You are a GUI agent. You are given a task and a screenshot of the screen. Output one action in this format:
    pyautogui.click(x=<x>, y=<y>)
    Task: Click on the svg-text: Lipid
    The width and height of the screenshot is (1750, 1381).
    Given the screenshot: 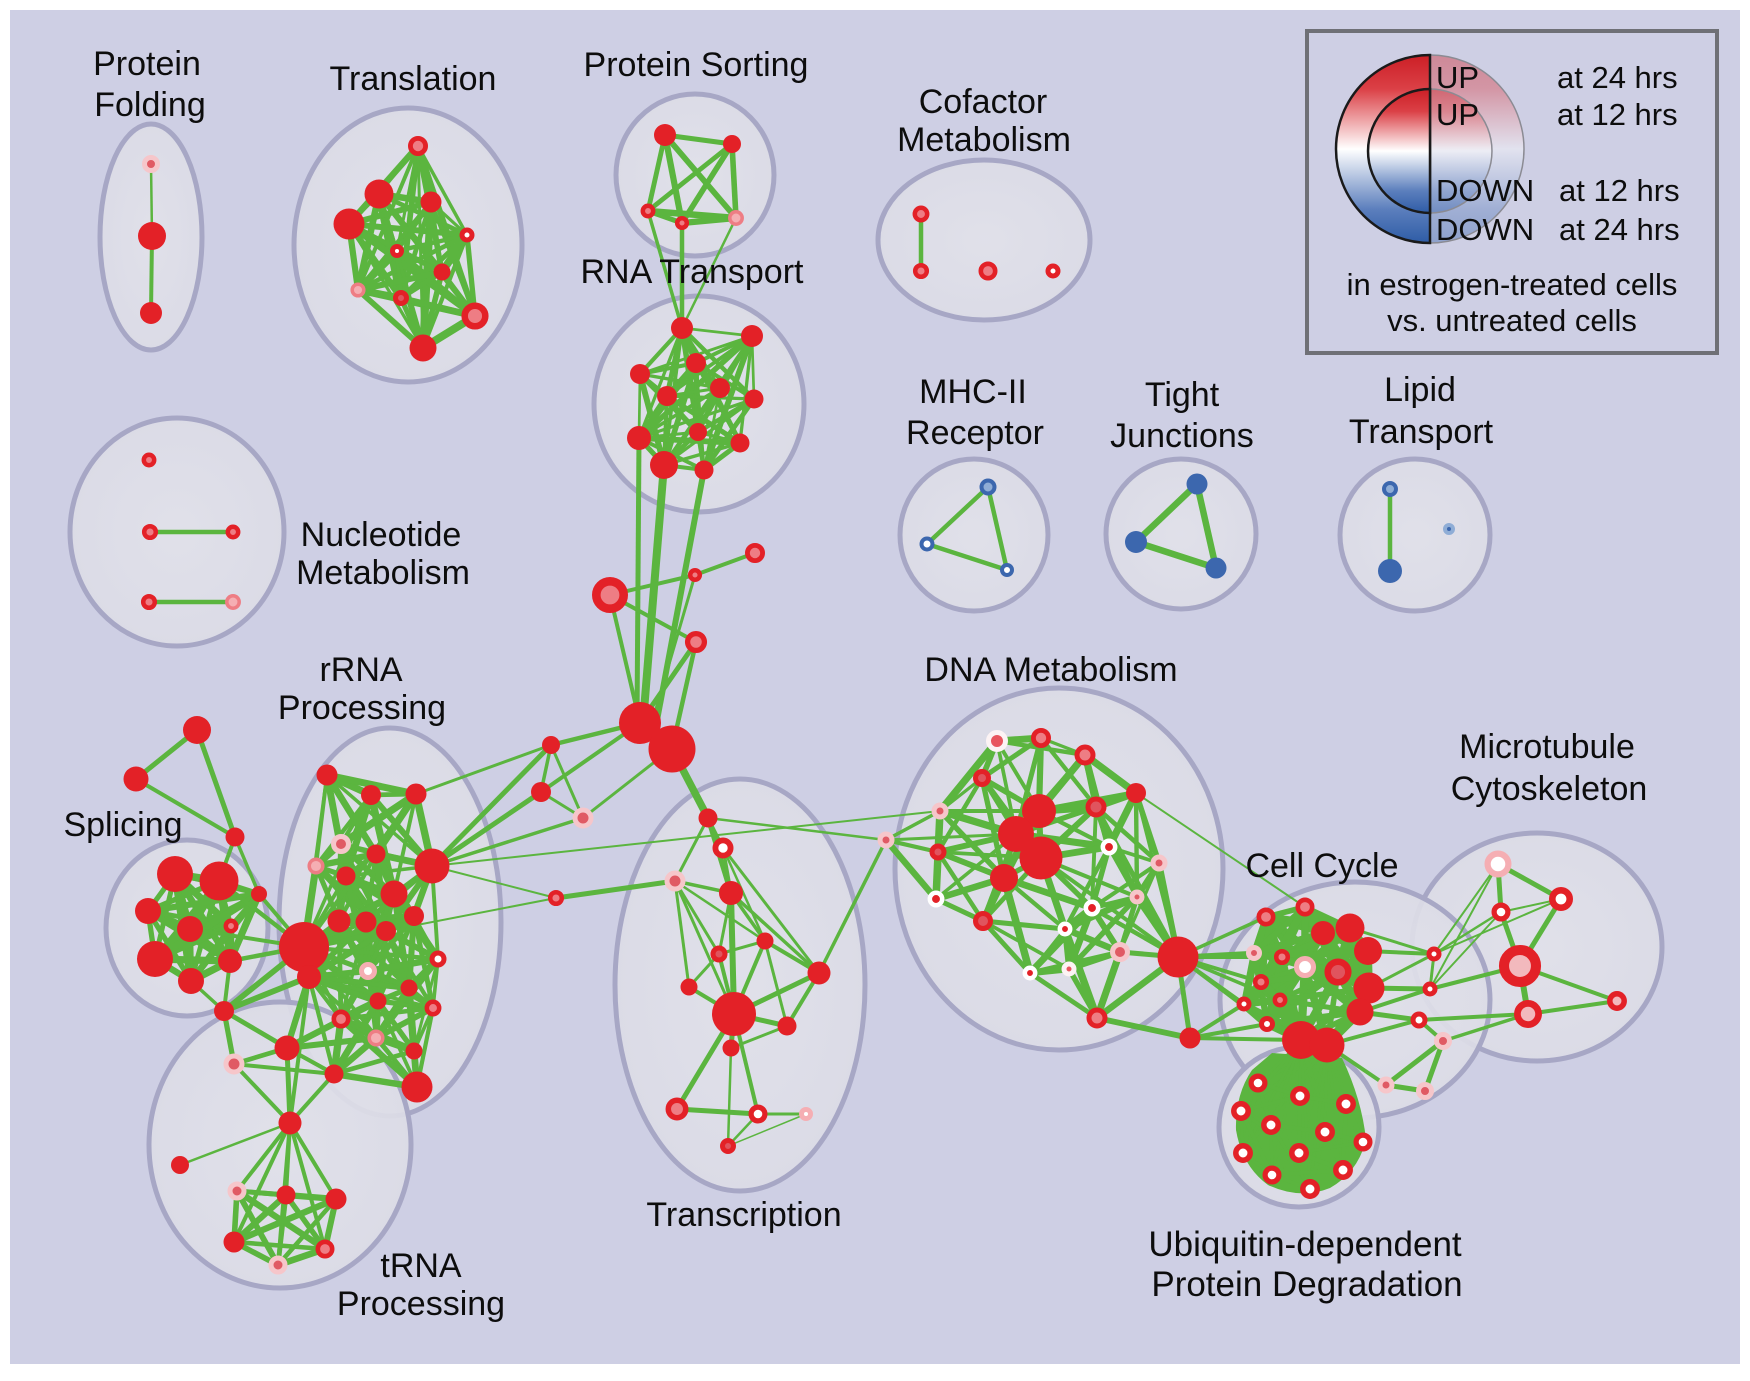 What is the action you would take?
    pyautogui.click(x=1420, y=390)
    